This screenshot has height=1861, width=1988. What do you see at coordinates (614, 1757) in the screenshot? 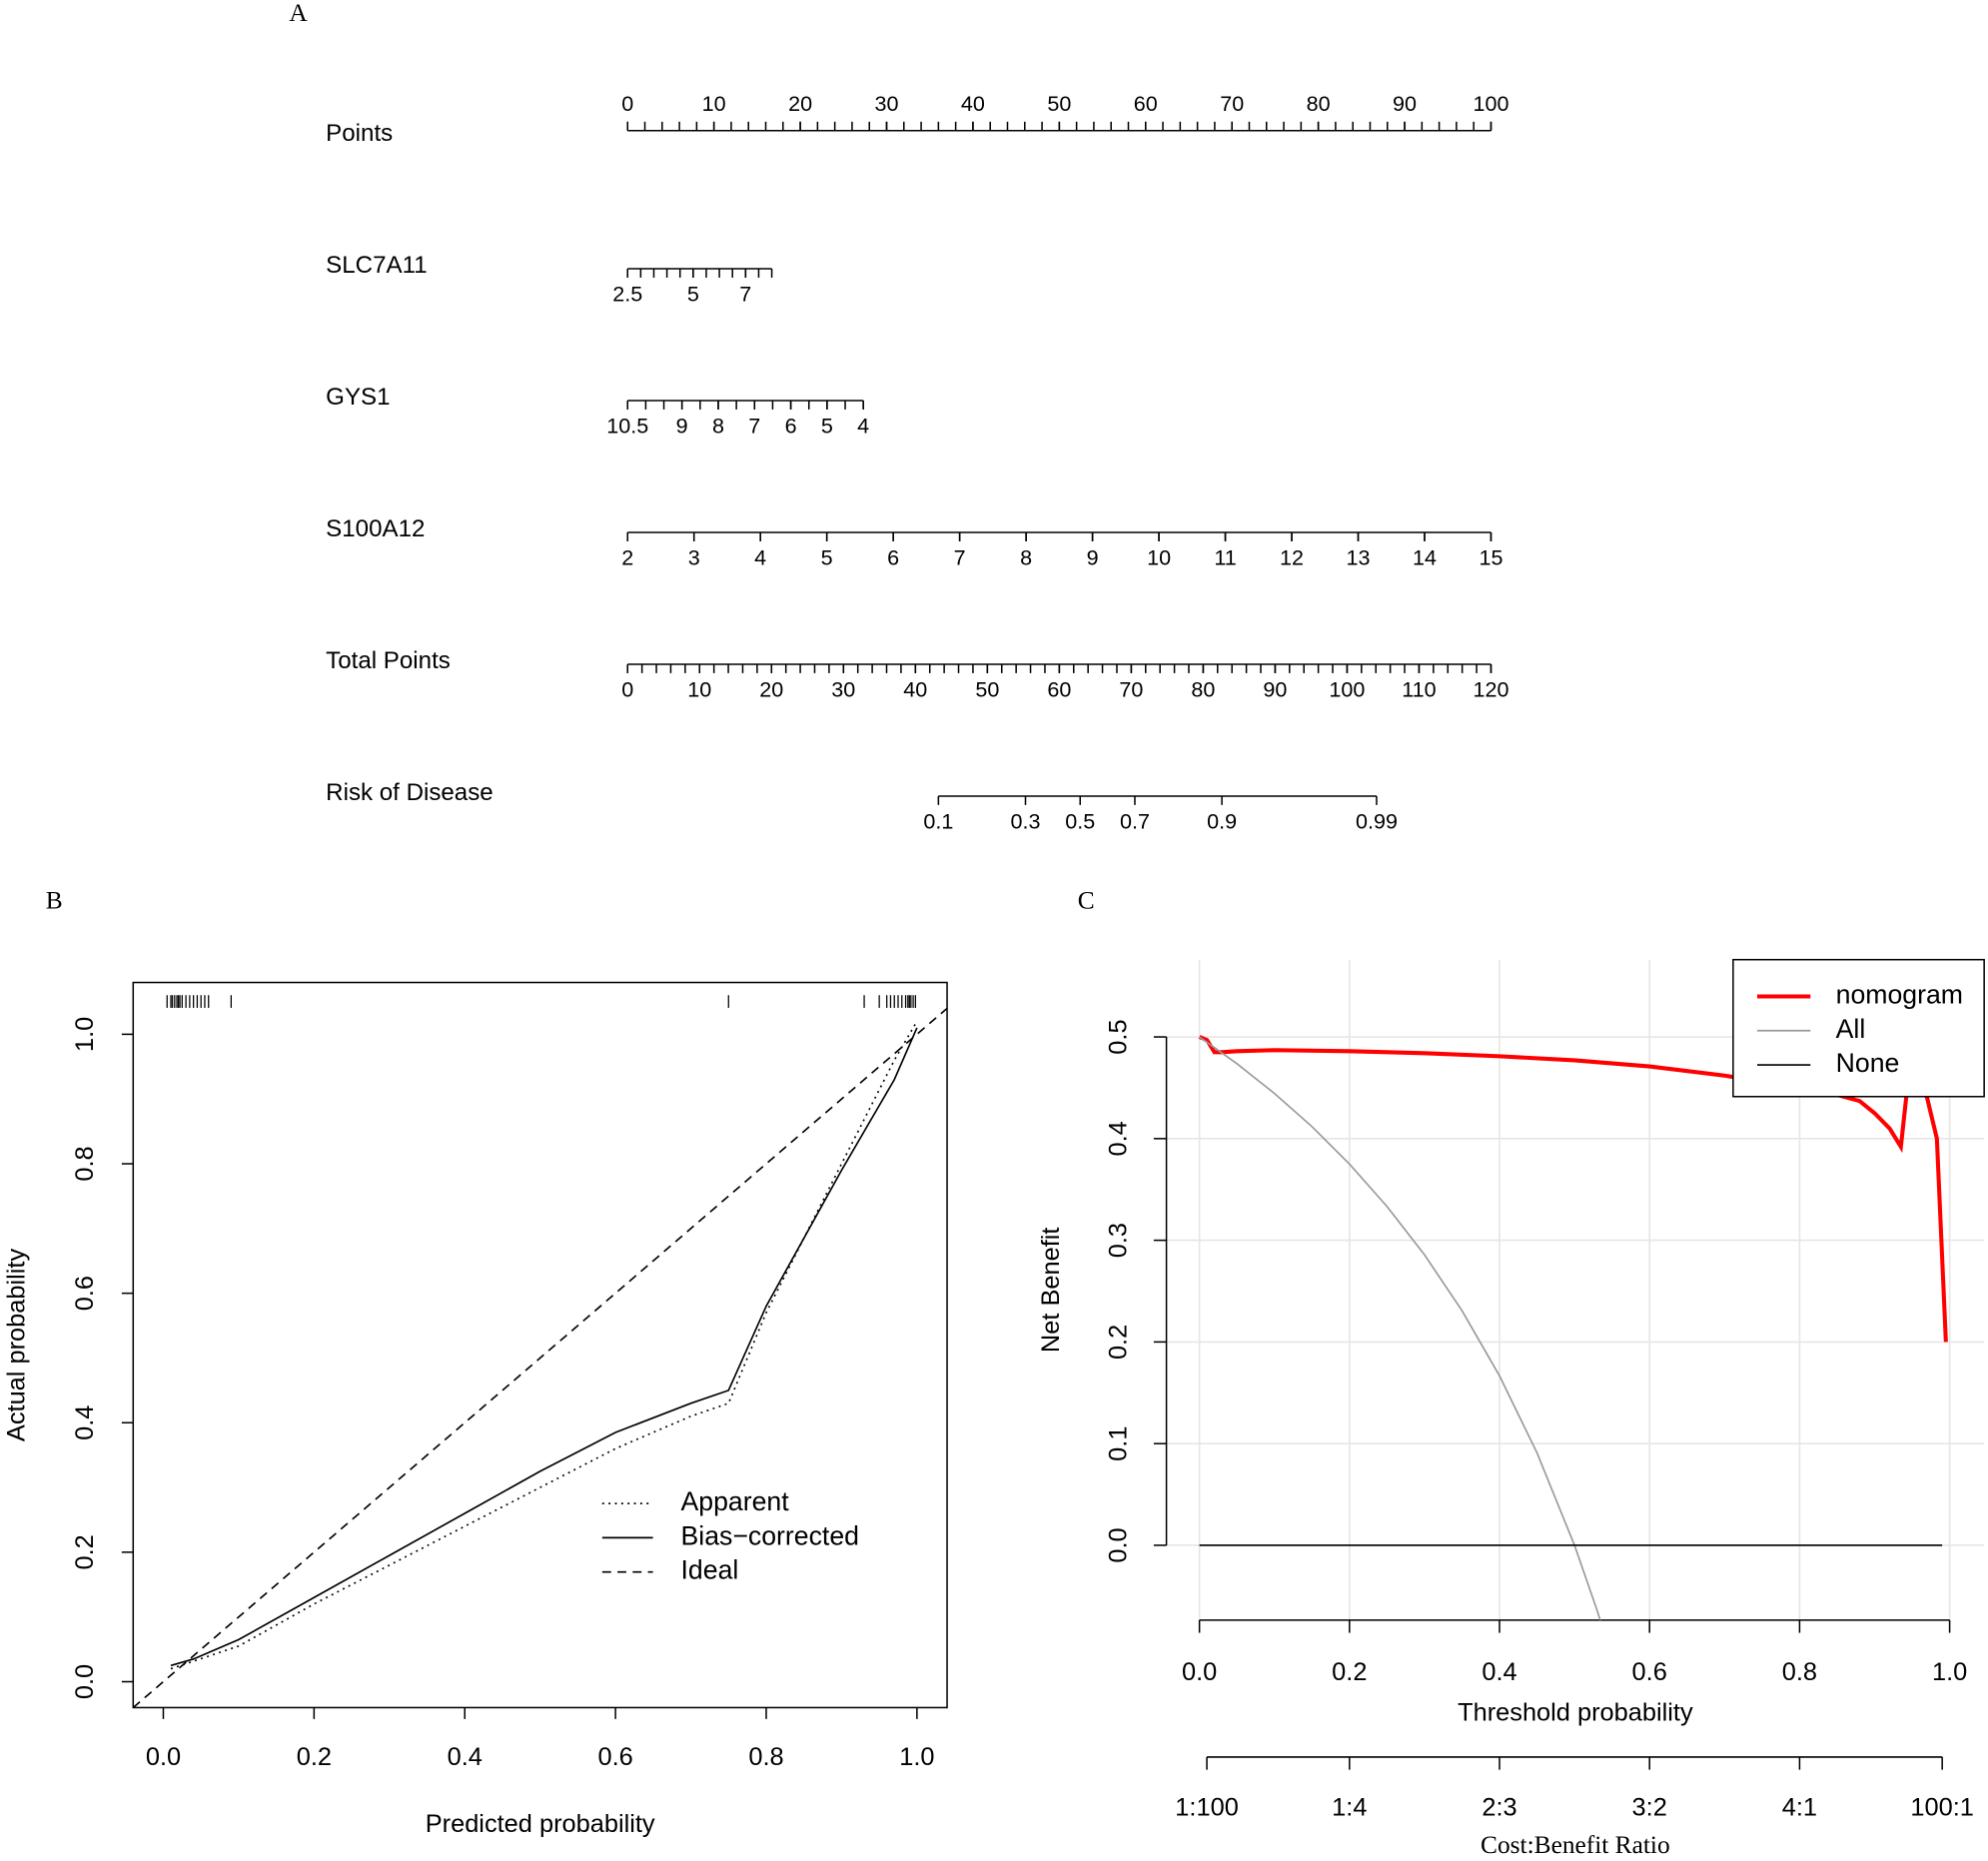
I see `x-tick-label: 0.6` at bounding box center [614, 1757].